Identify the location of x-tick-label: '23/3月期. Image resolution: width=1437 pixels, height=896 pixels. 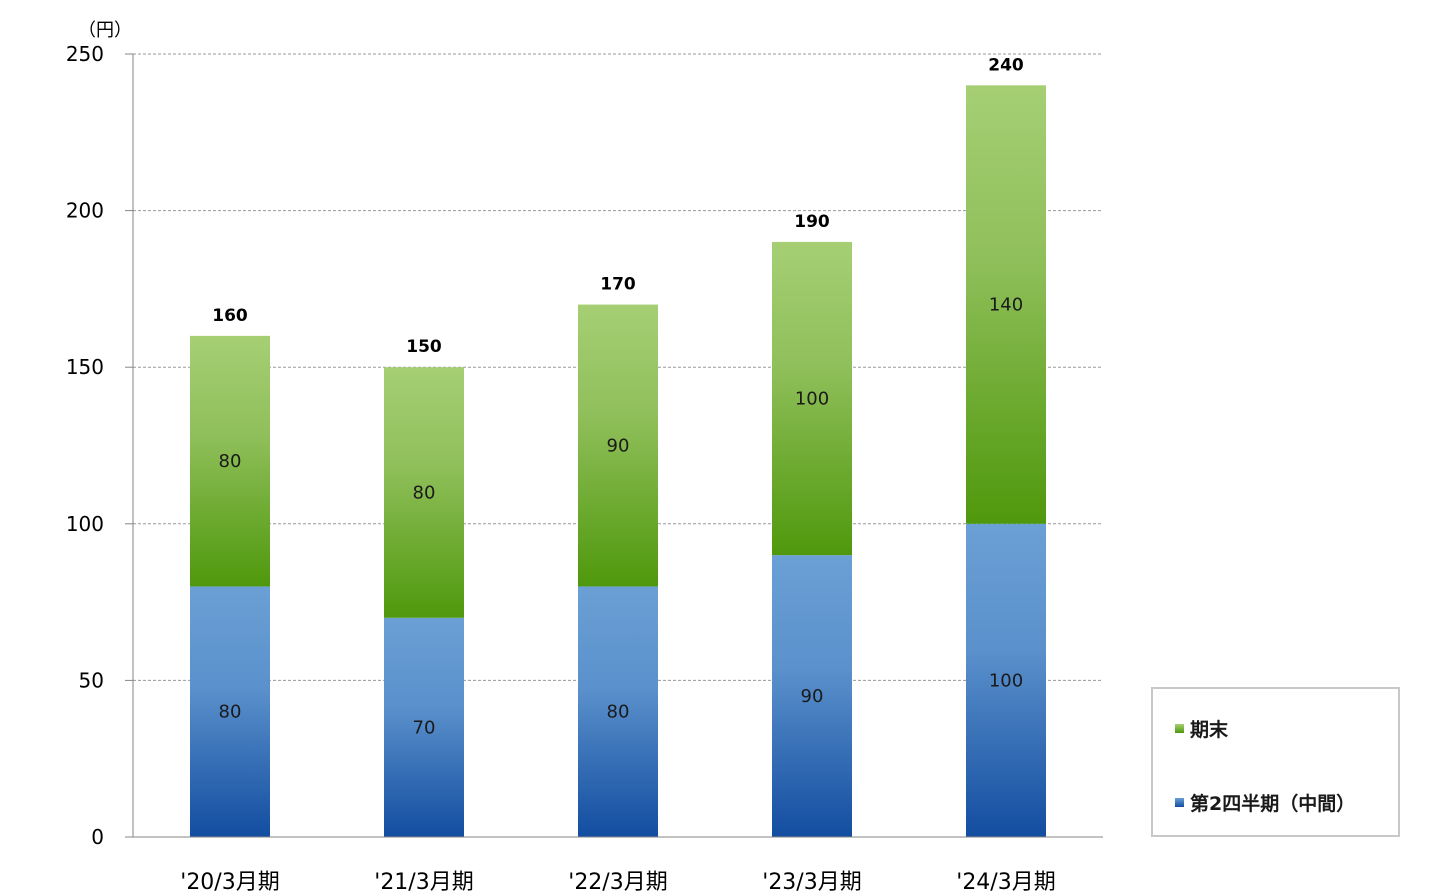
(811, 882).